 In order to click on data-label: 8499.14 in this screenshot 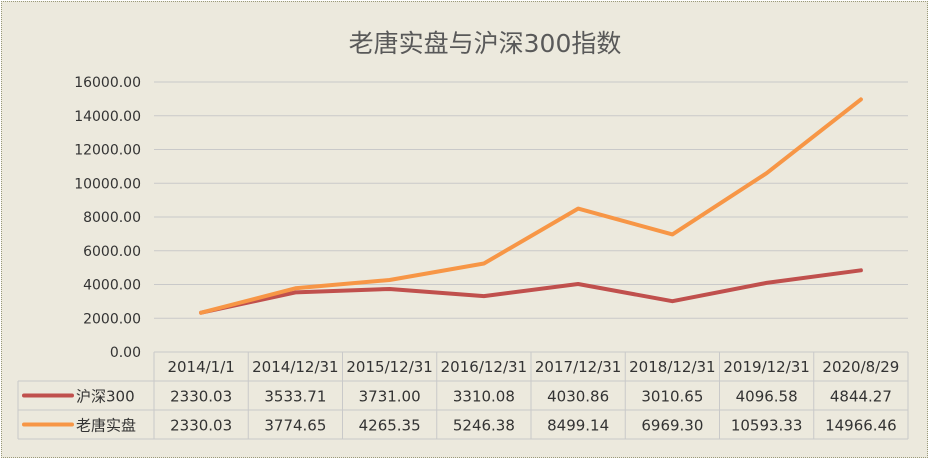, I will do `click(578, 426)`.